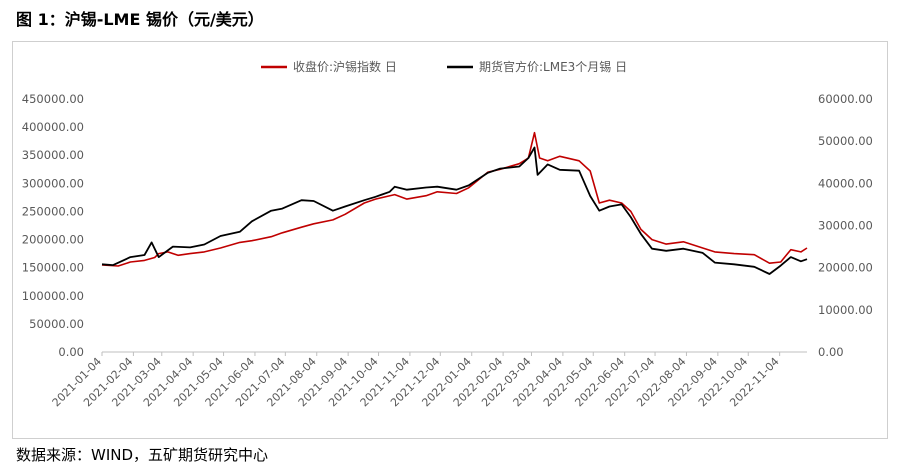  What do you see at coordinates (553, 66) in the screenshot?
I see `legend-label: 期货官方价:LME3个月锡 日` at bounding box center [553, 66].